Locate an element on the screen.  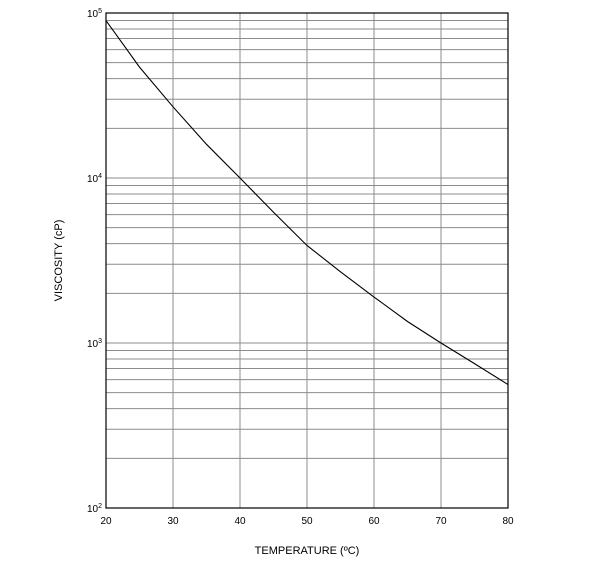
x-tick-label: 30 is located at coordinates (173, 521).